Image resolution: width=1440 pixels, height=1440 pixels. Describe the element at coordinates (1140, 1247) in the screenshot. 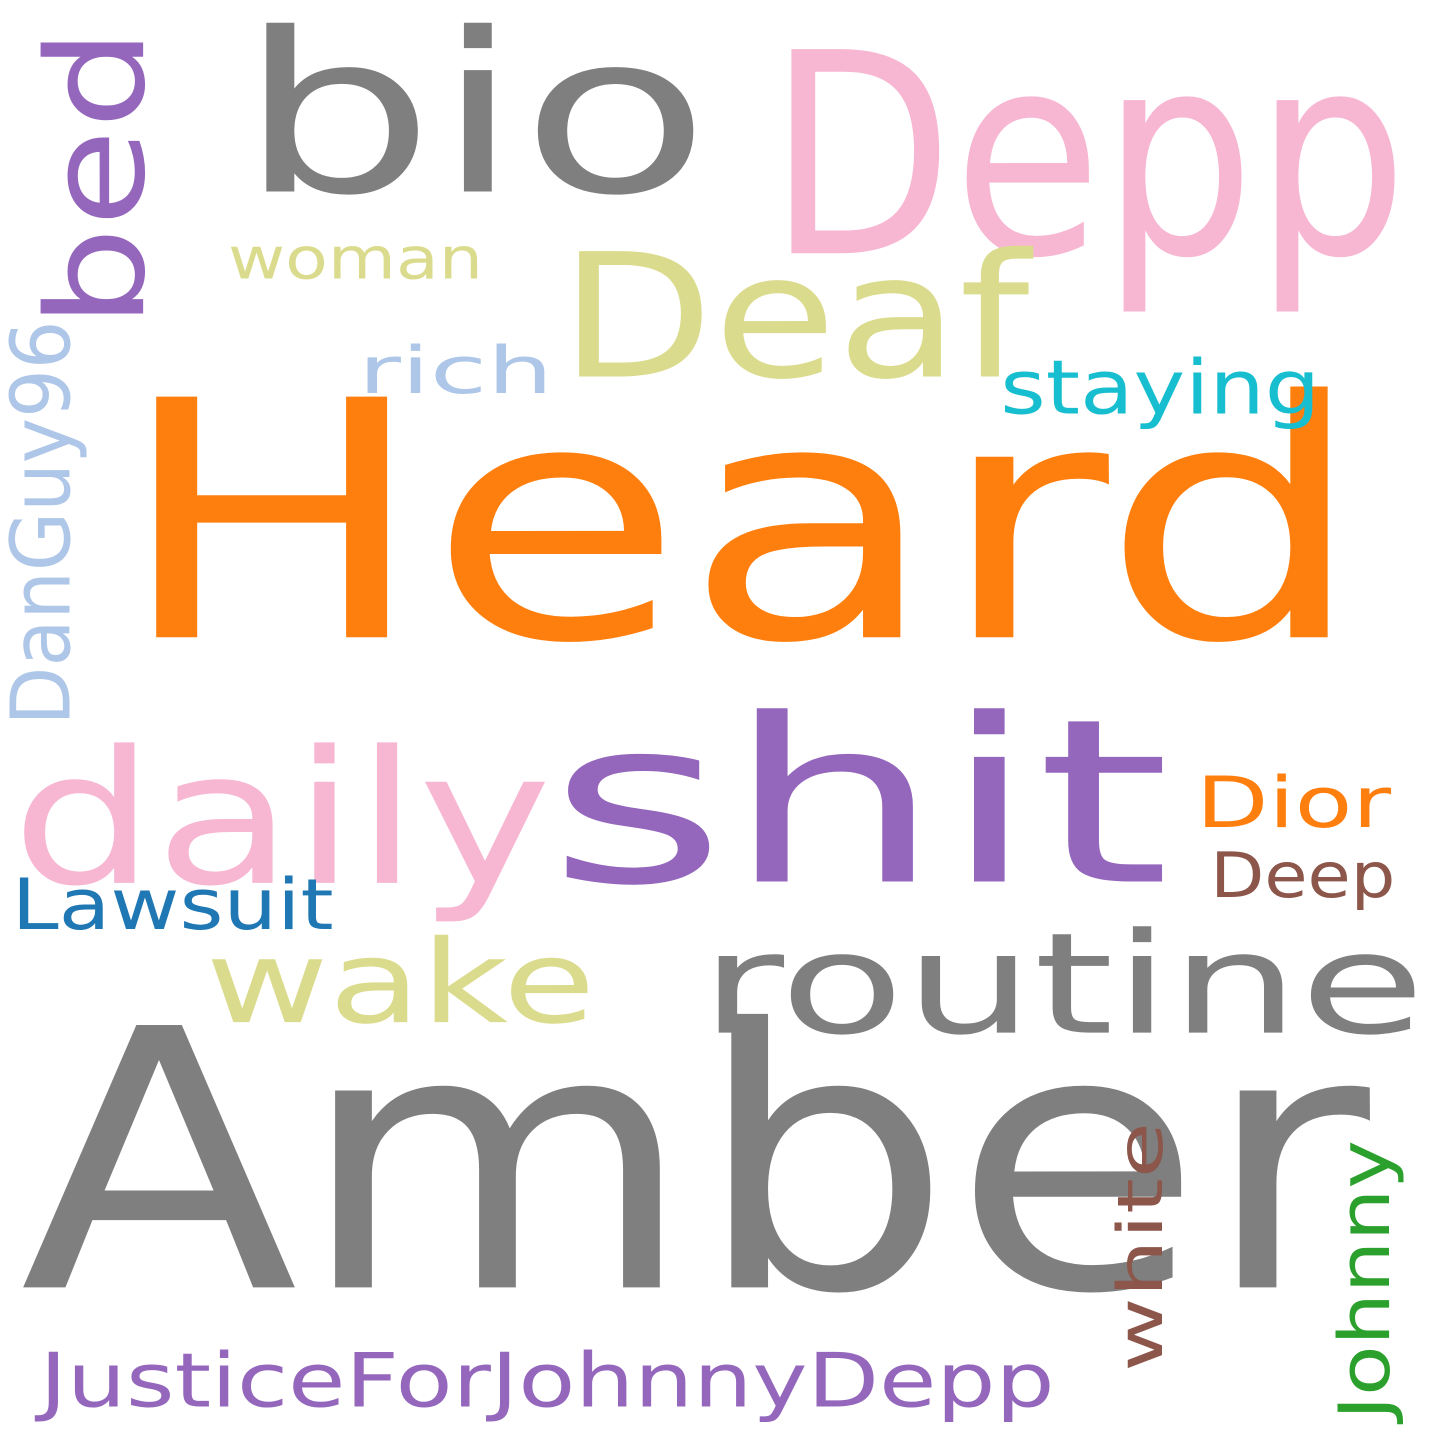

I see `word-white: white` at that location.